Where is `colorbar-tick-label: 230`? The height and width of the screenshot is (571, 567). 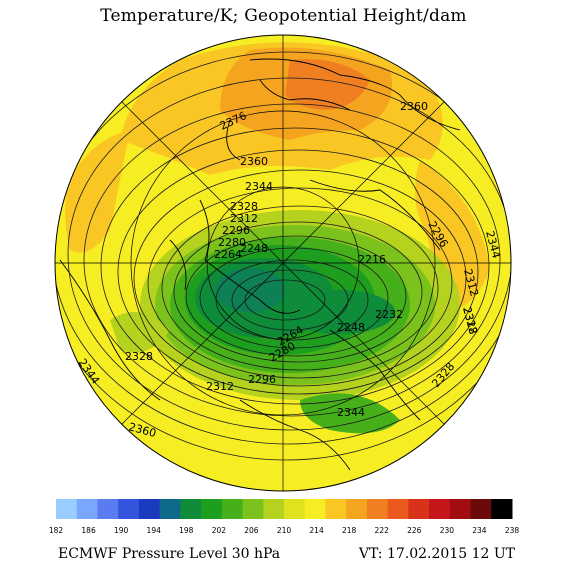 colorbar-tick-label: 230 is located at coordinates (447, 530).